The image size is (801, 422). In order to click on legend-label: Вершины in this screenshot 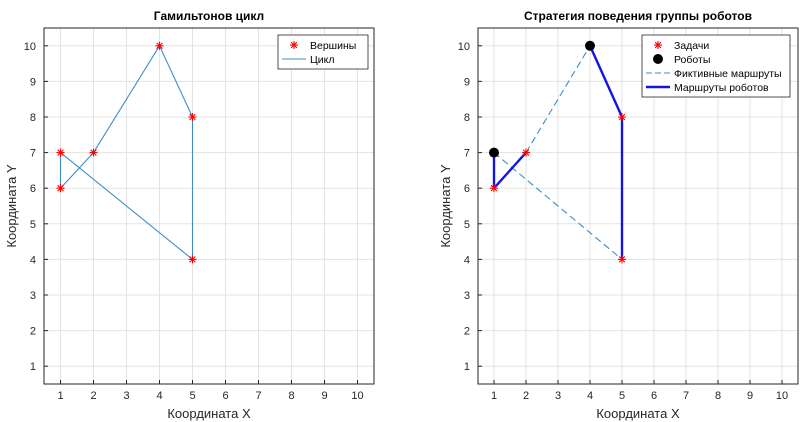, I will do `click(333, 46)`.